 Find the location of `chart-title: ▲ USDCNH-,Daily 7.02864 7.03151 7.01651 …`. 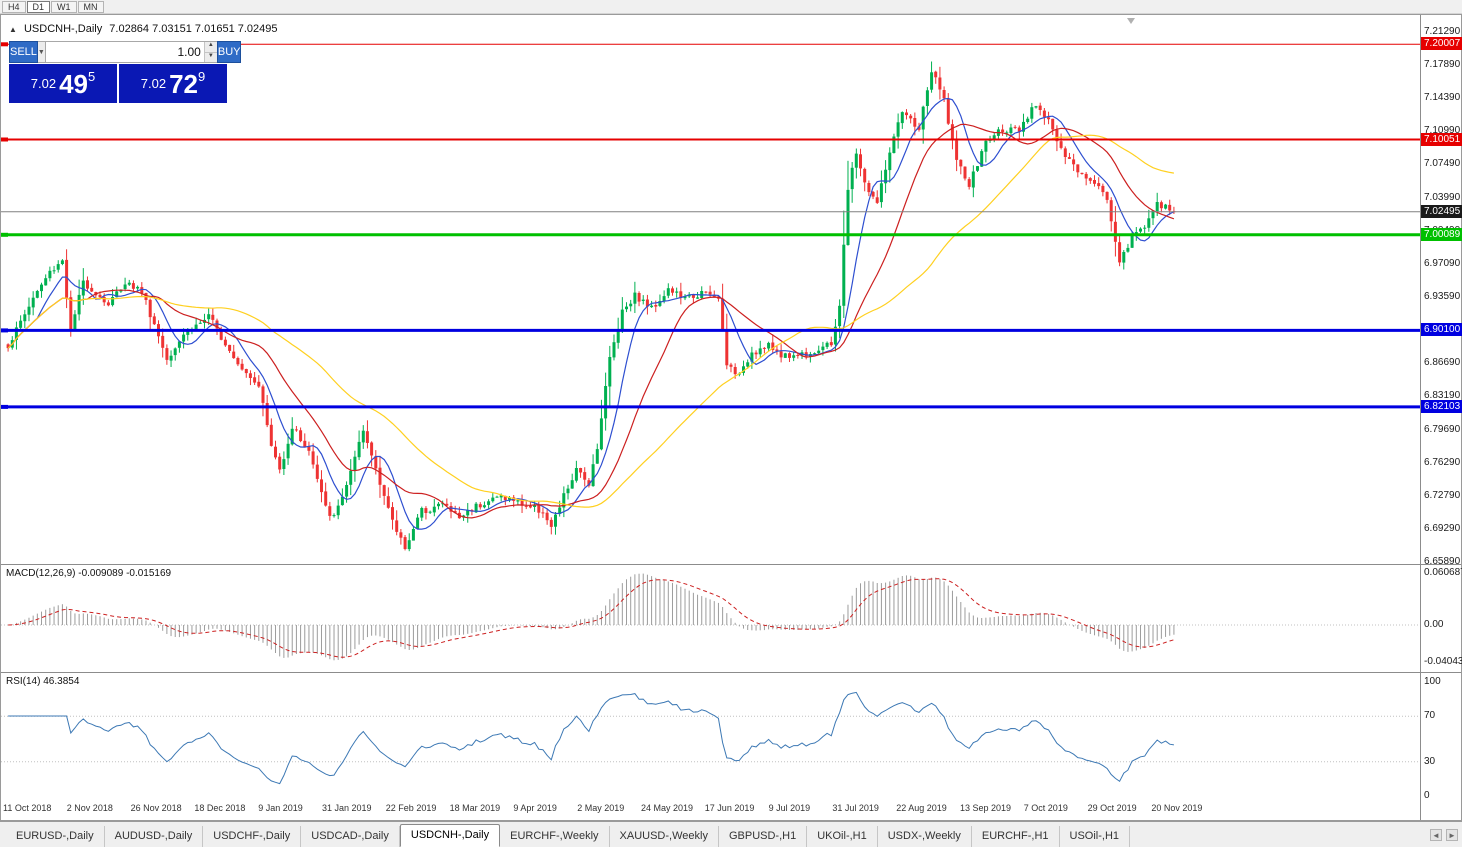

chart-title: ▲ USDCNH-,Daily 7.02864 7.03151 7.01651 … is located at coordinates (145, 29).